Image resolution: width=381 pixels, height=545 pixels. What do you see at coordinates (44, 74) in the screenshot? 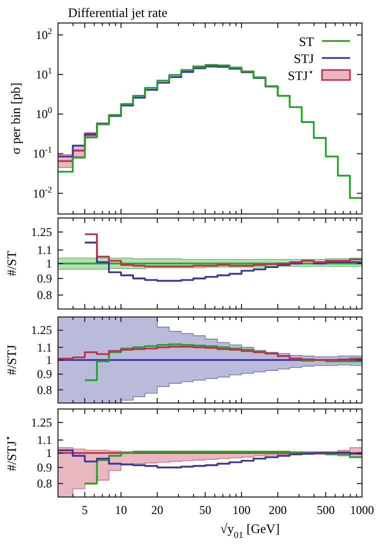
I see `y-tick-label: 10$^{1}$` at bounding box center [44, 74].